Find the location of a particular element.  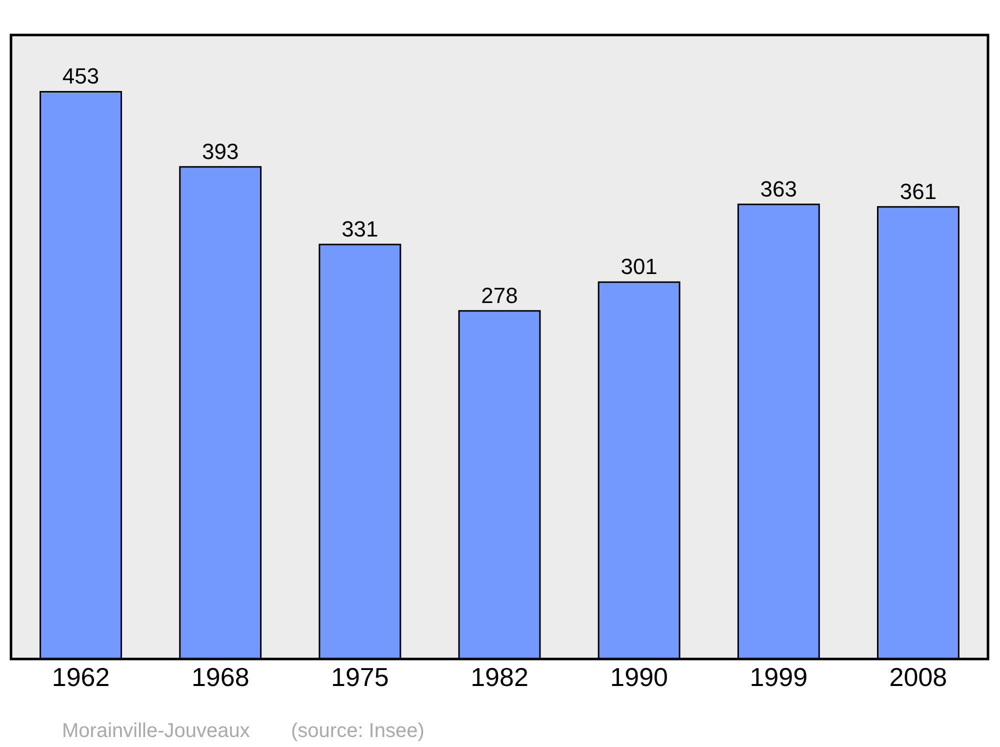

data-label: 278 is located at coordinates (499, 295).